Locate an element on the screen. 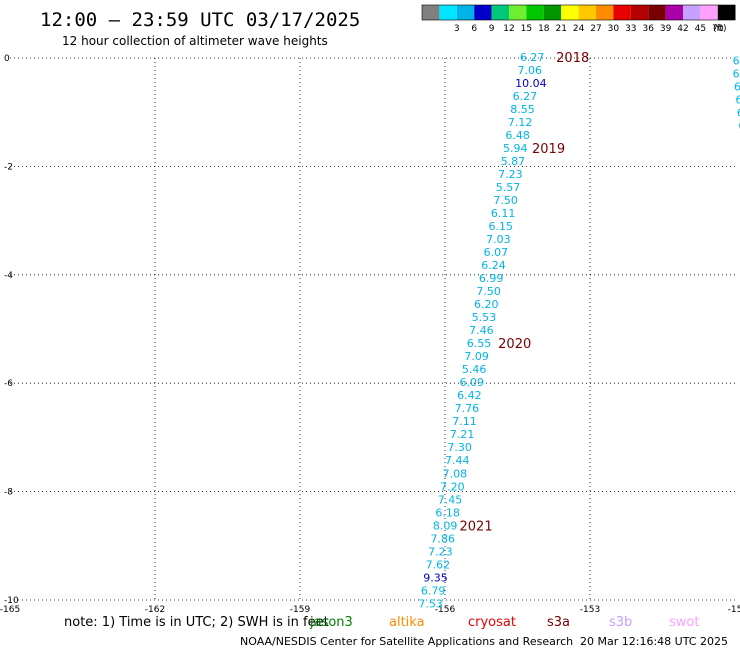 This screenshot has height=650, width=740. legend-label: 70 is located at coordinates (718, 29).